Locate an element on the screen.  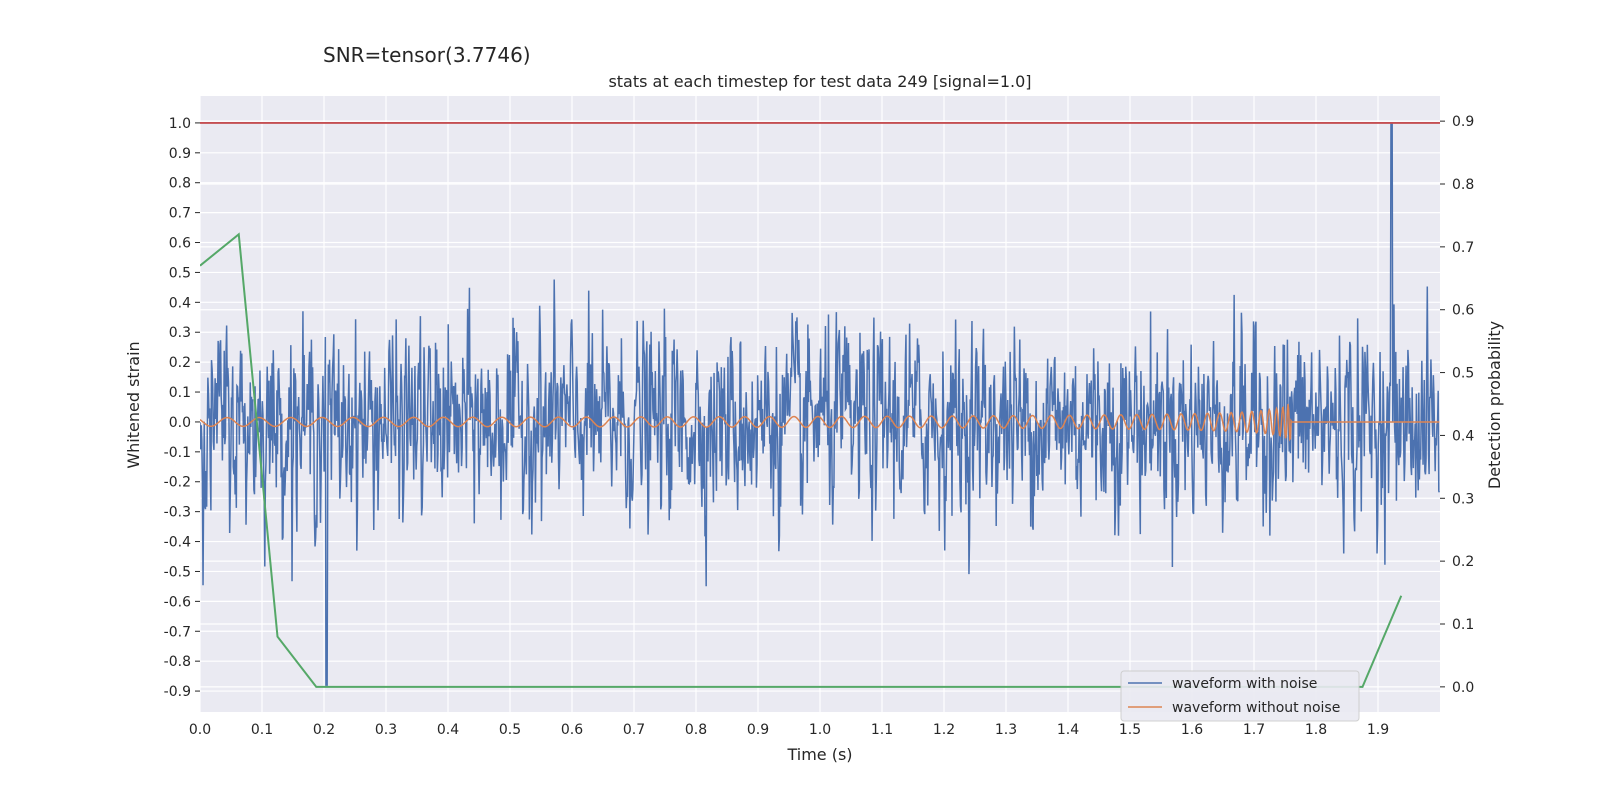
x-tick-label: 0.6 is located at coordinates (572, 730).